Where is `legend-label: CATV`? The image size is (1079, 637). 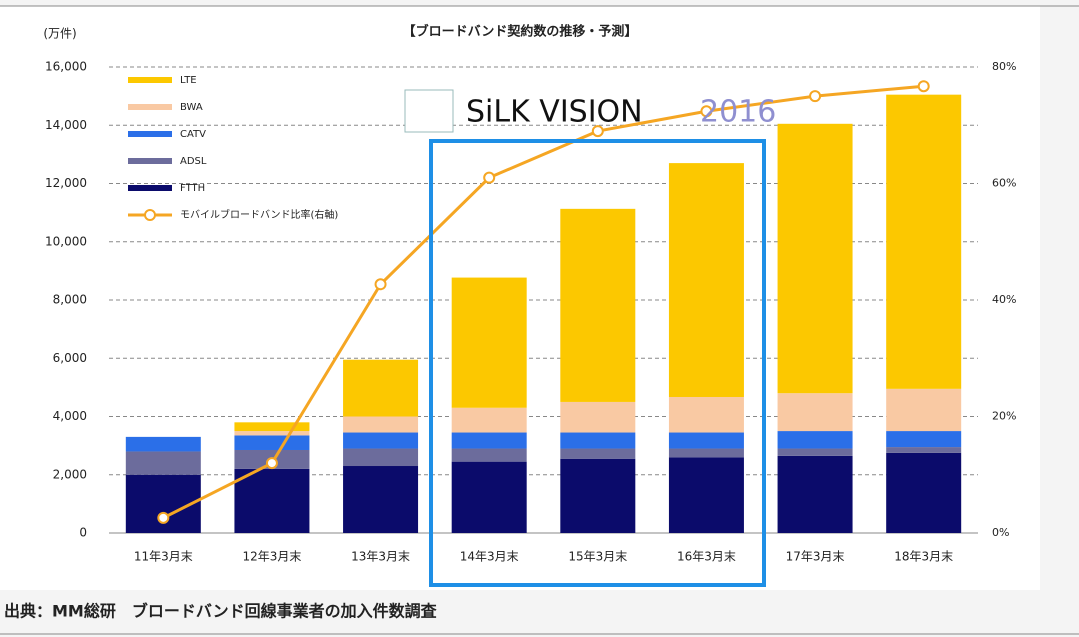
legend-label: CATV is located at coordinates (193, 134).